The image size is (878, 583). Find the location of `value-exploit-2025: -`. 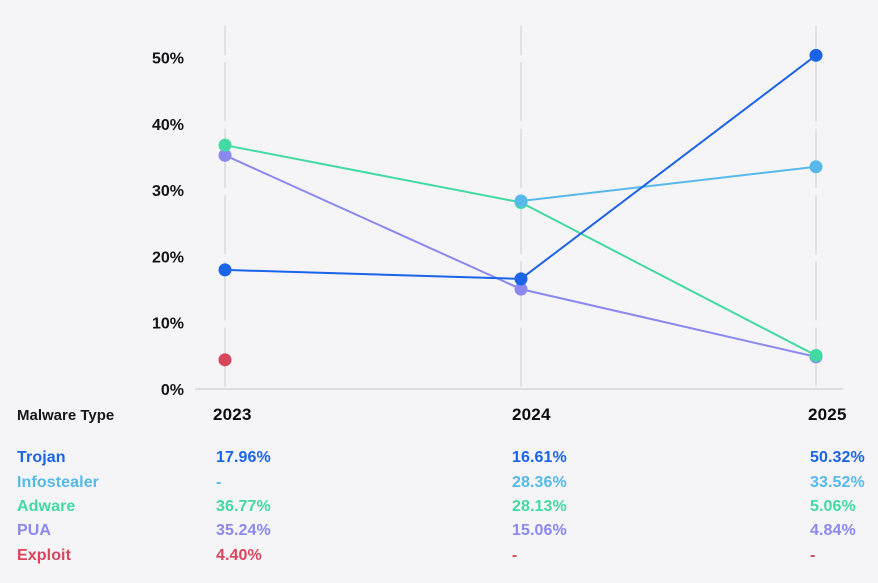

value-exploit-2025: - is located at coordinates (813, 555).